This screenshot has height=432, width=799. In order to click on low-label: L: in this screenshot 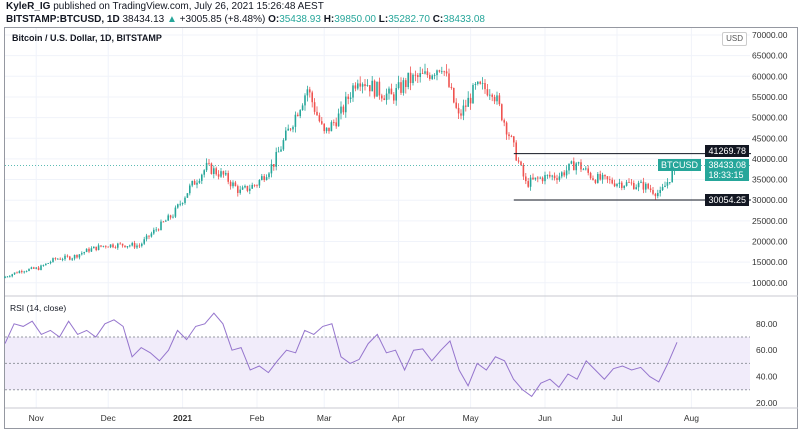, I will do `click(383, 19)`.